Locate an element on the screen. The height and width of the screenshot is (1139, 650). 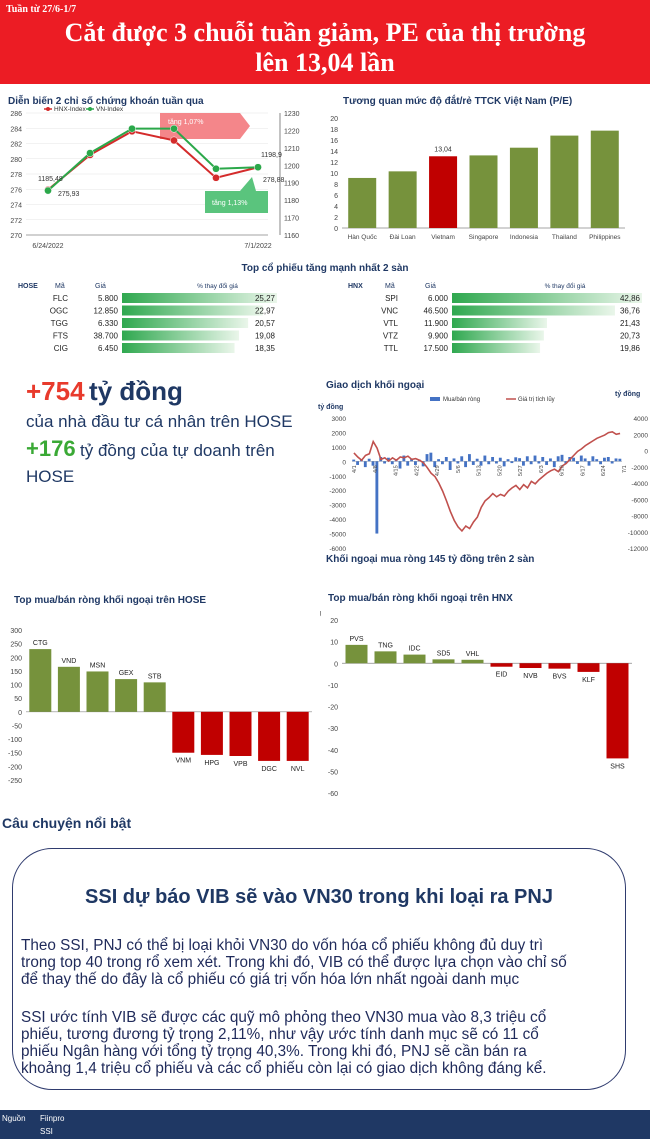
foreign-stock-label: PVS is located at coordinates (356, 639).